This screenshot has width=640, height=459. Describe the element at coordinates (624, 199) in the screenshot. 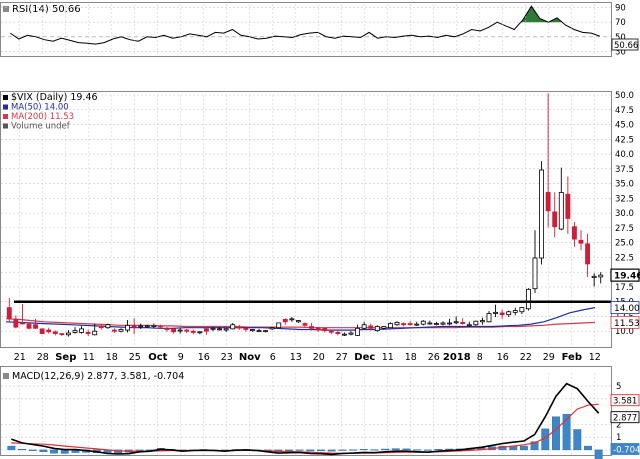

I see `price-tick-label: 32.5` at that location.